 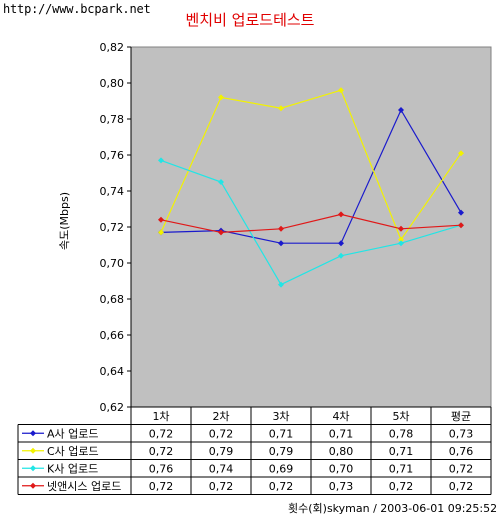 What do you see at coordinates (160, 416) in the screenshot?
I see `x-category-label: 1차` at bounding box center [160, 416].